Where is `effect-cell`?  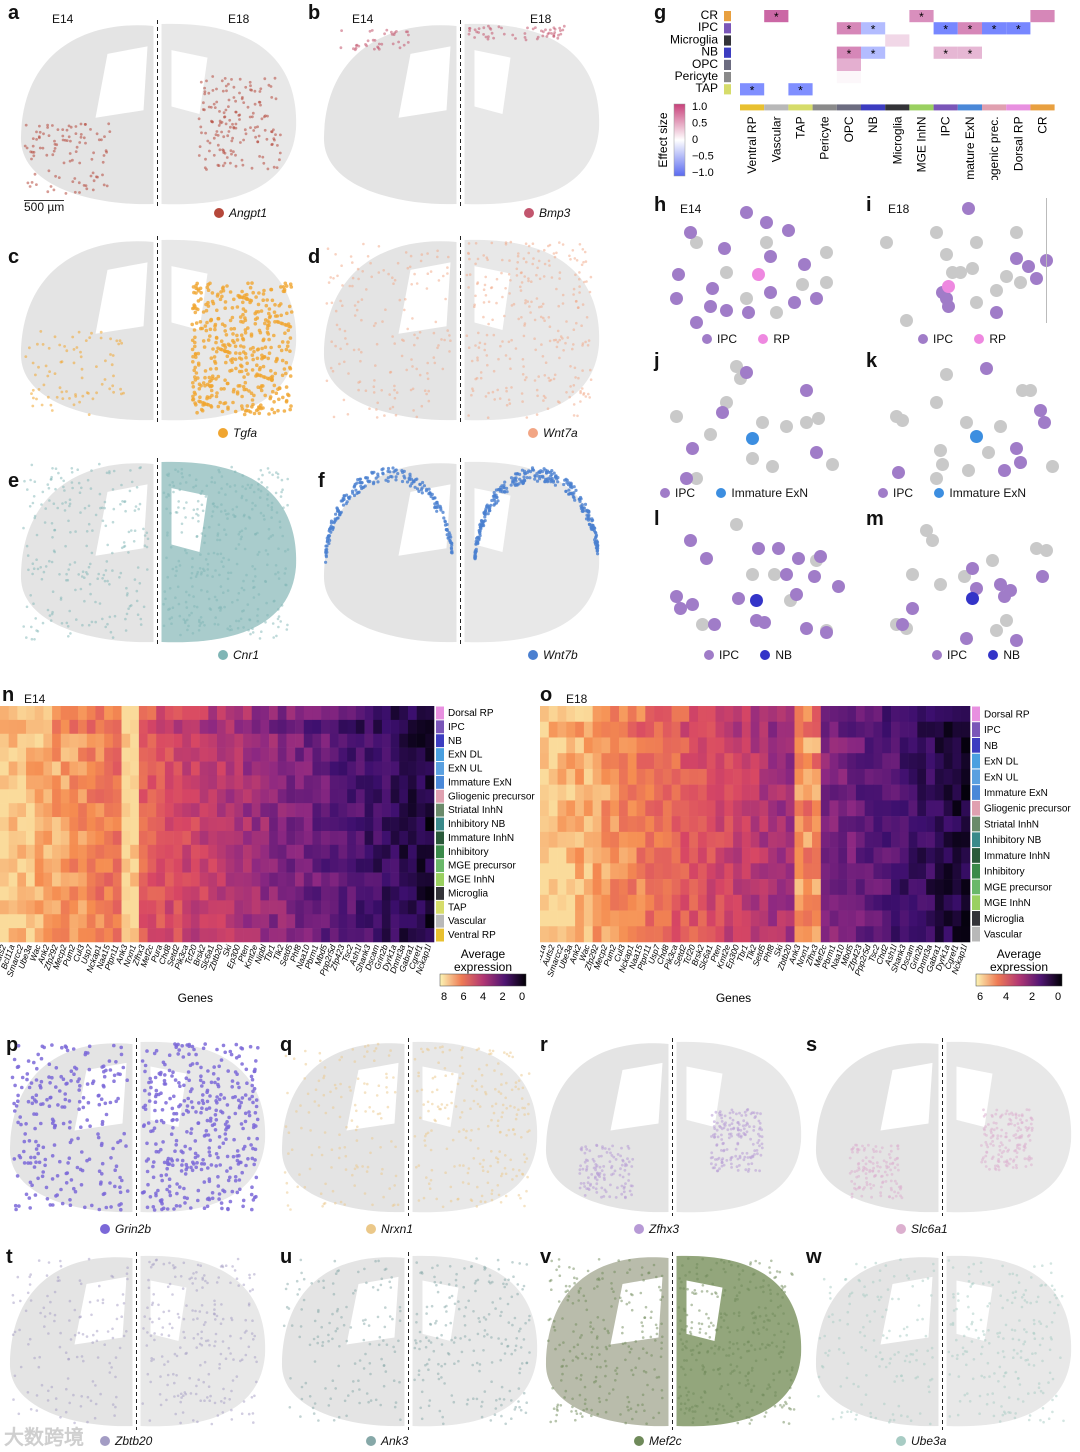 effect-cell is located at coordinates (897, 40).